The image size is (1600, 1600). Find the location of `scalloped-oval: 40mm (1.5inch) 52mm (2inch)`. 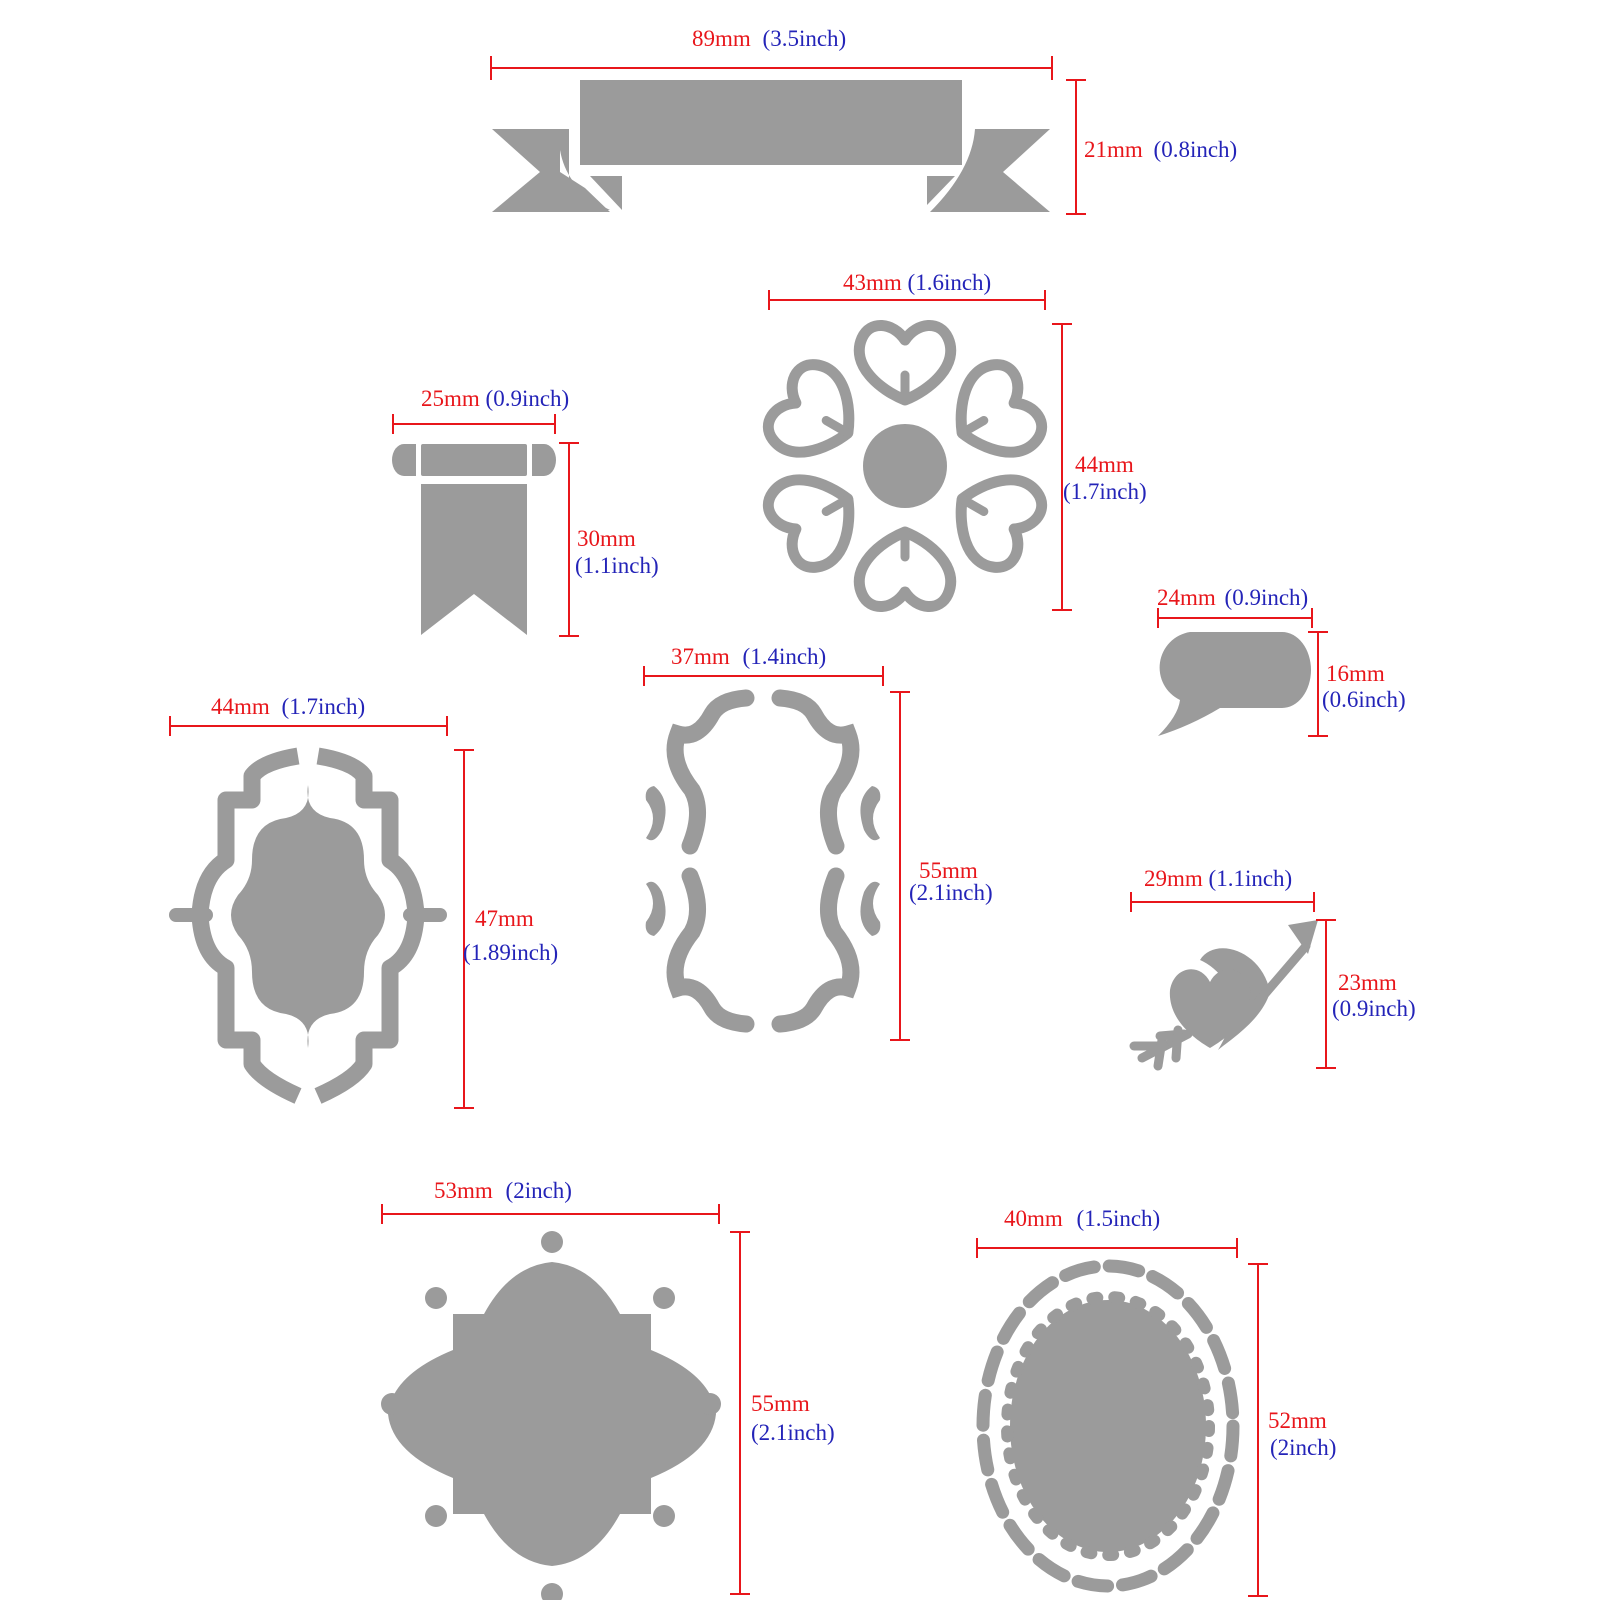

scalloped-oval: 40mm (1.5inch) 52mm (2inch) is located at coordinates (1156, 1401).